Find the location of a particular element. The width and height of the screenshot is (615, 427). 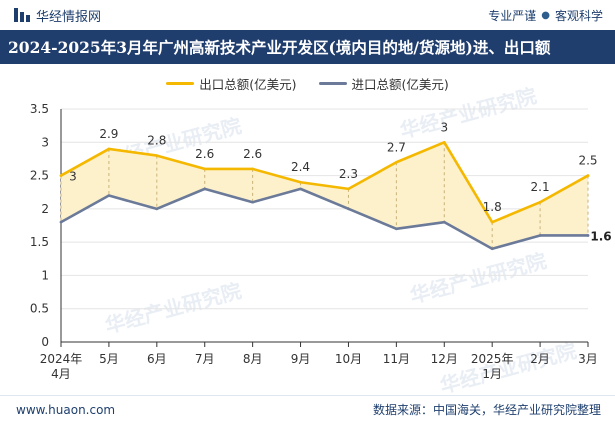

x-tick-label: 10月 is located at coordinates (348, 359).